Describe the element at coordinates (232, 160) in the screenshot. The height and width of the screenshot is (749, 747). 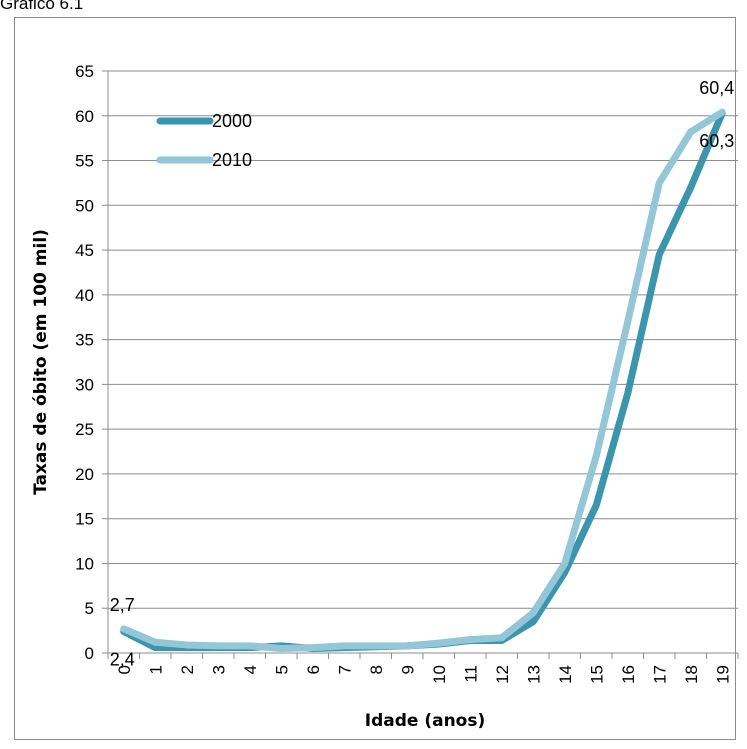
I see `legend-label-2010: 2010` at that location.